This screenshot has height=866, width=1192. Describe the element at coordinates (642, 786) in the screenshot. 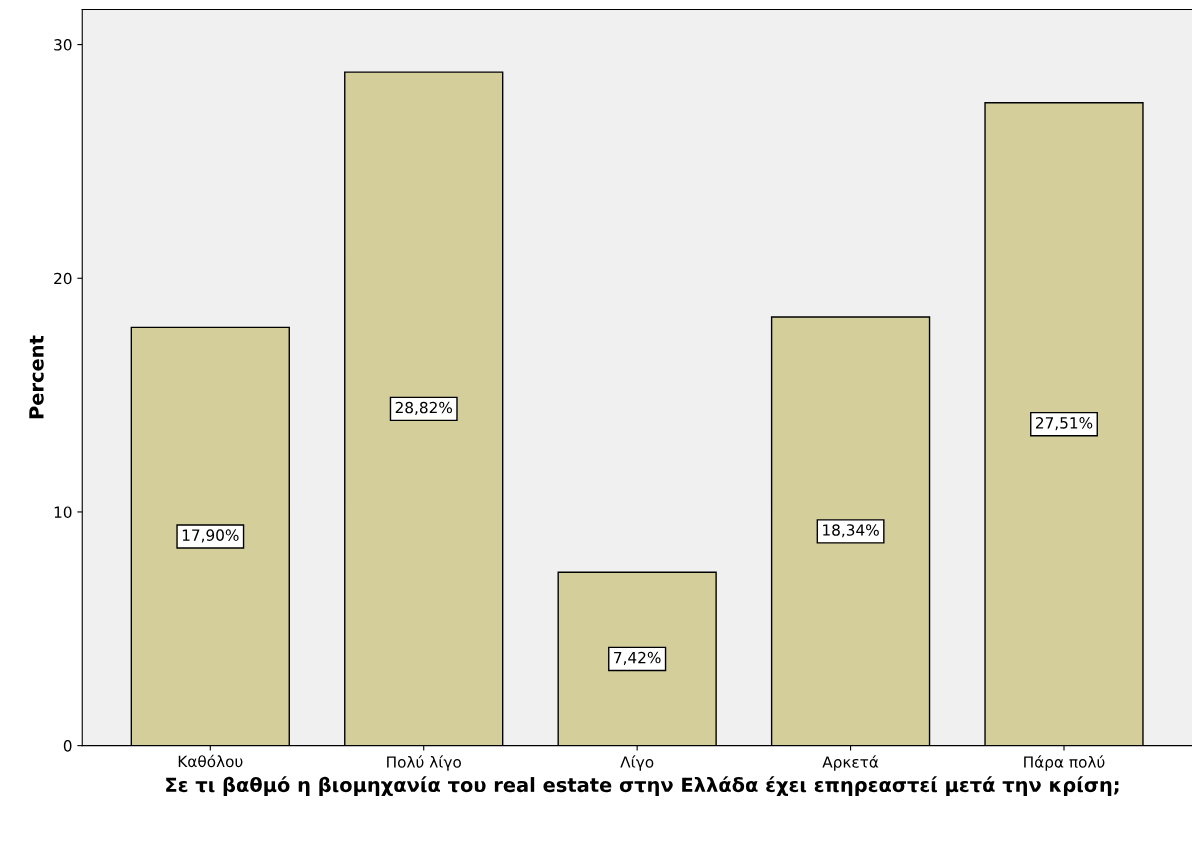

I see `x-axis-title: Σε τι βαθμό η βιομηχανία του real estate στην Ελλάδα έχει επηρεαστεί μετά την κρίση;` at that location.